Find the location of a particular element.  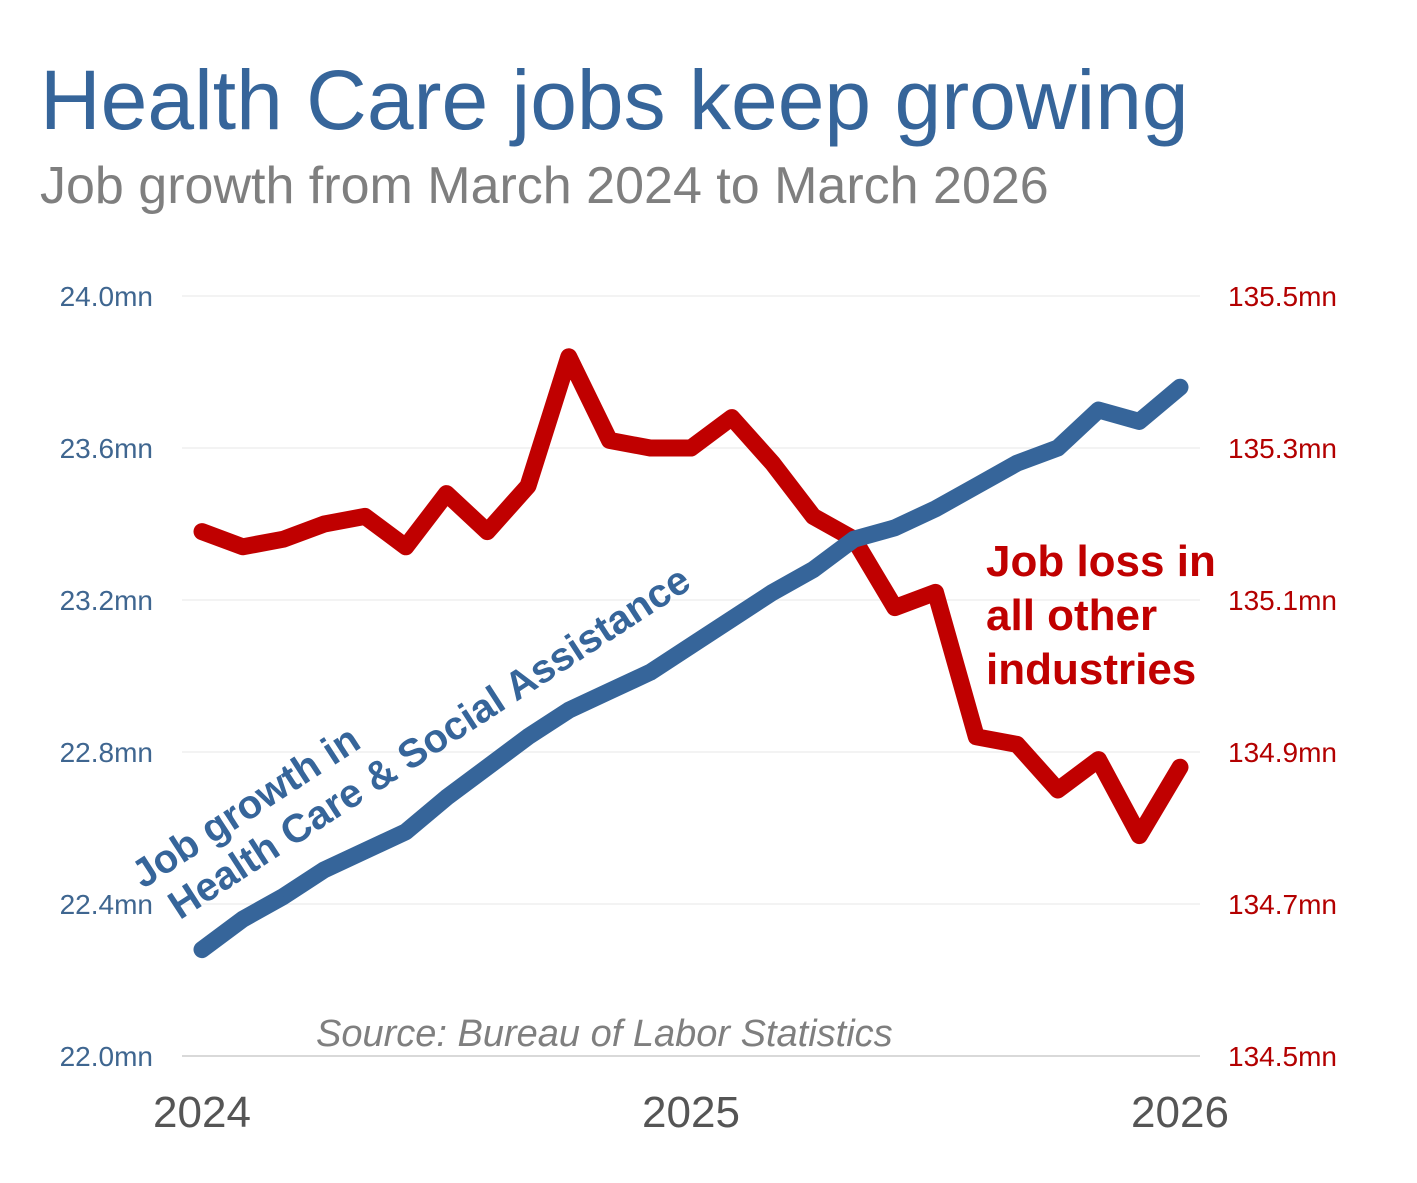

left-tick-label: 23.6mn is located at coordinates (106, 448).